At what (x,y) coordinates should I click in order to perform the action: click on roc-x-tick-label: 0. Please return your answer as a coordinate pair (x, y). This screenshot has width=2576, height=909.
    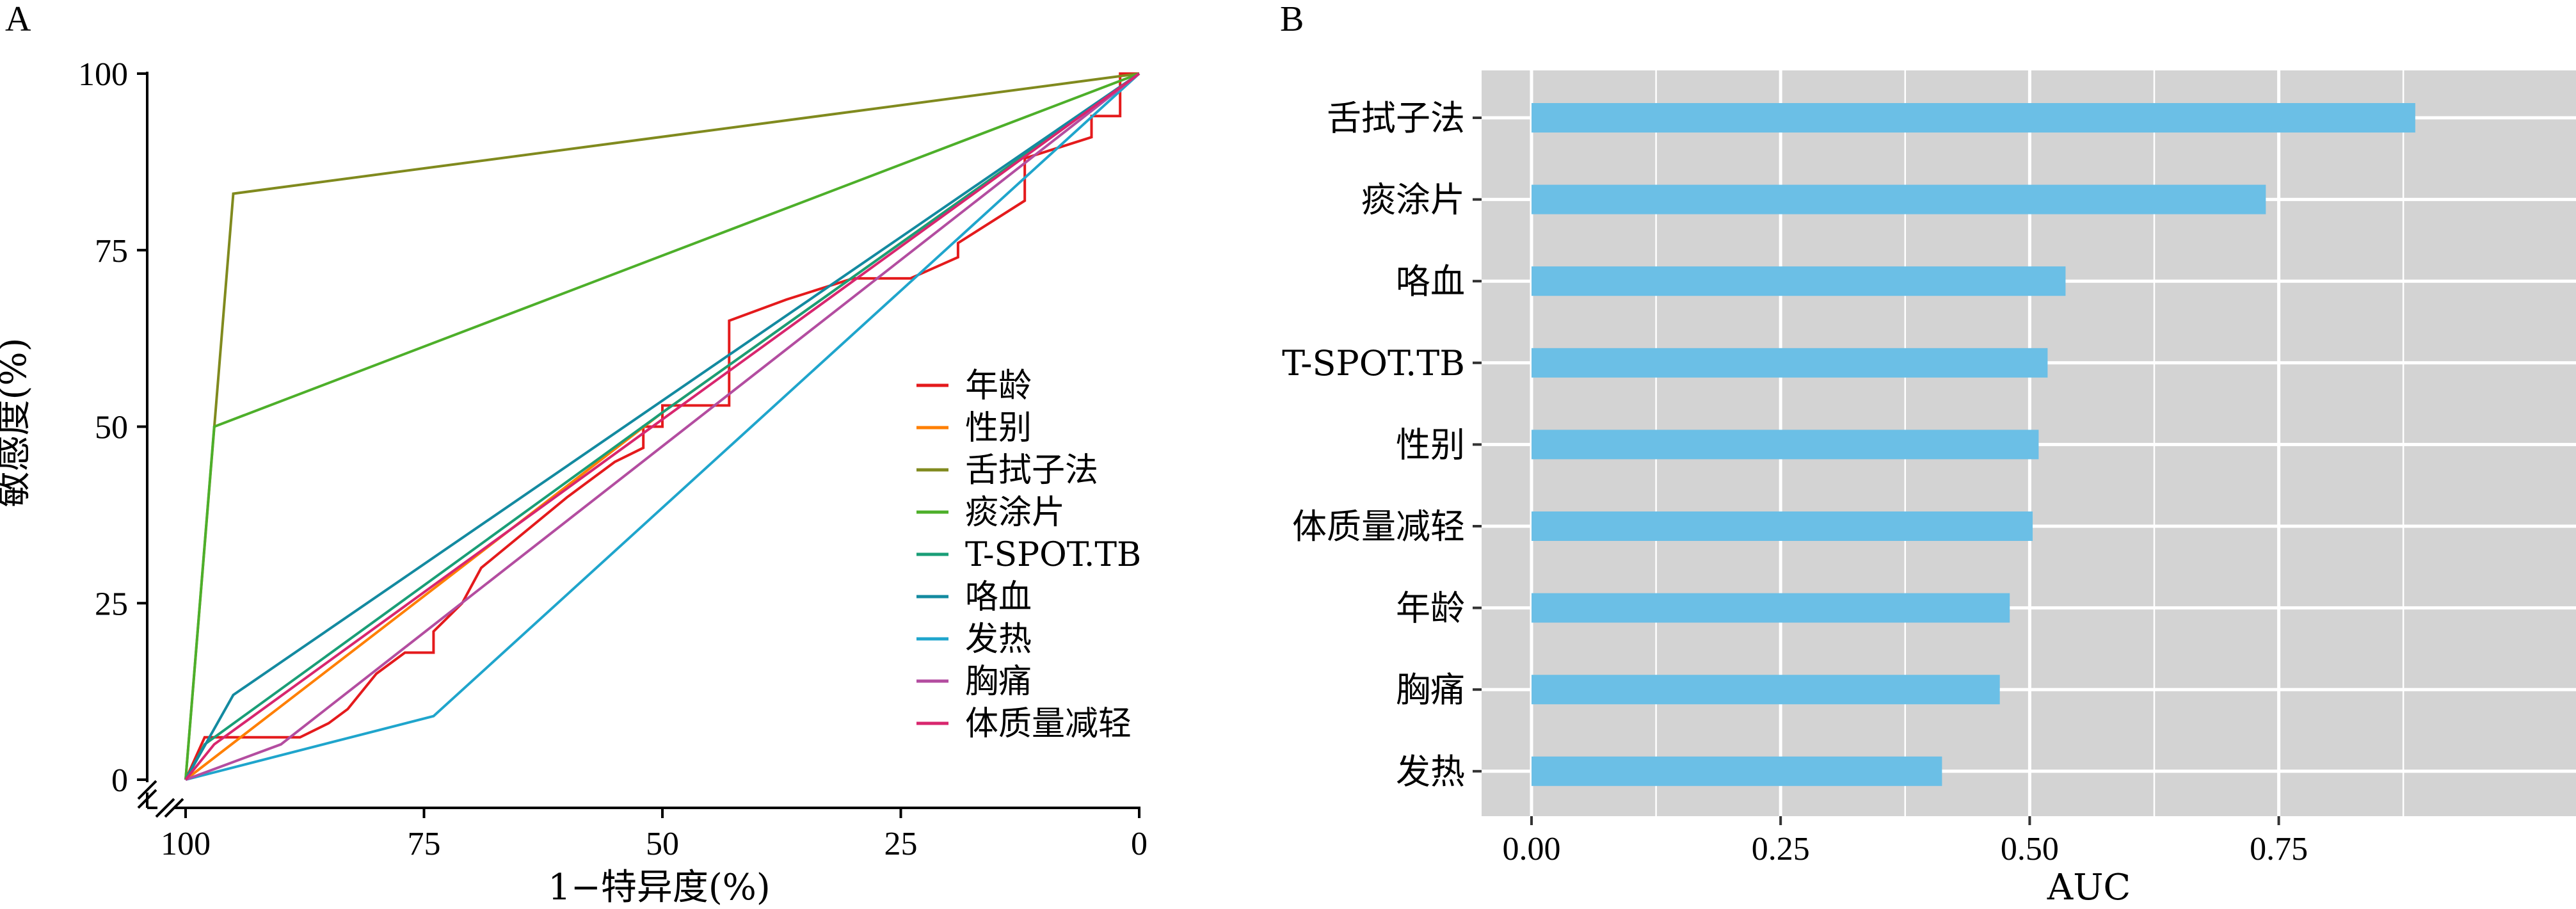
    Looking at the image, I should click on (1139, 844).